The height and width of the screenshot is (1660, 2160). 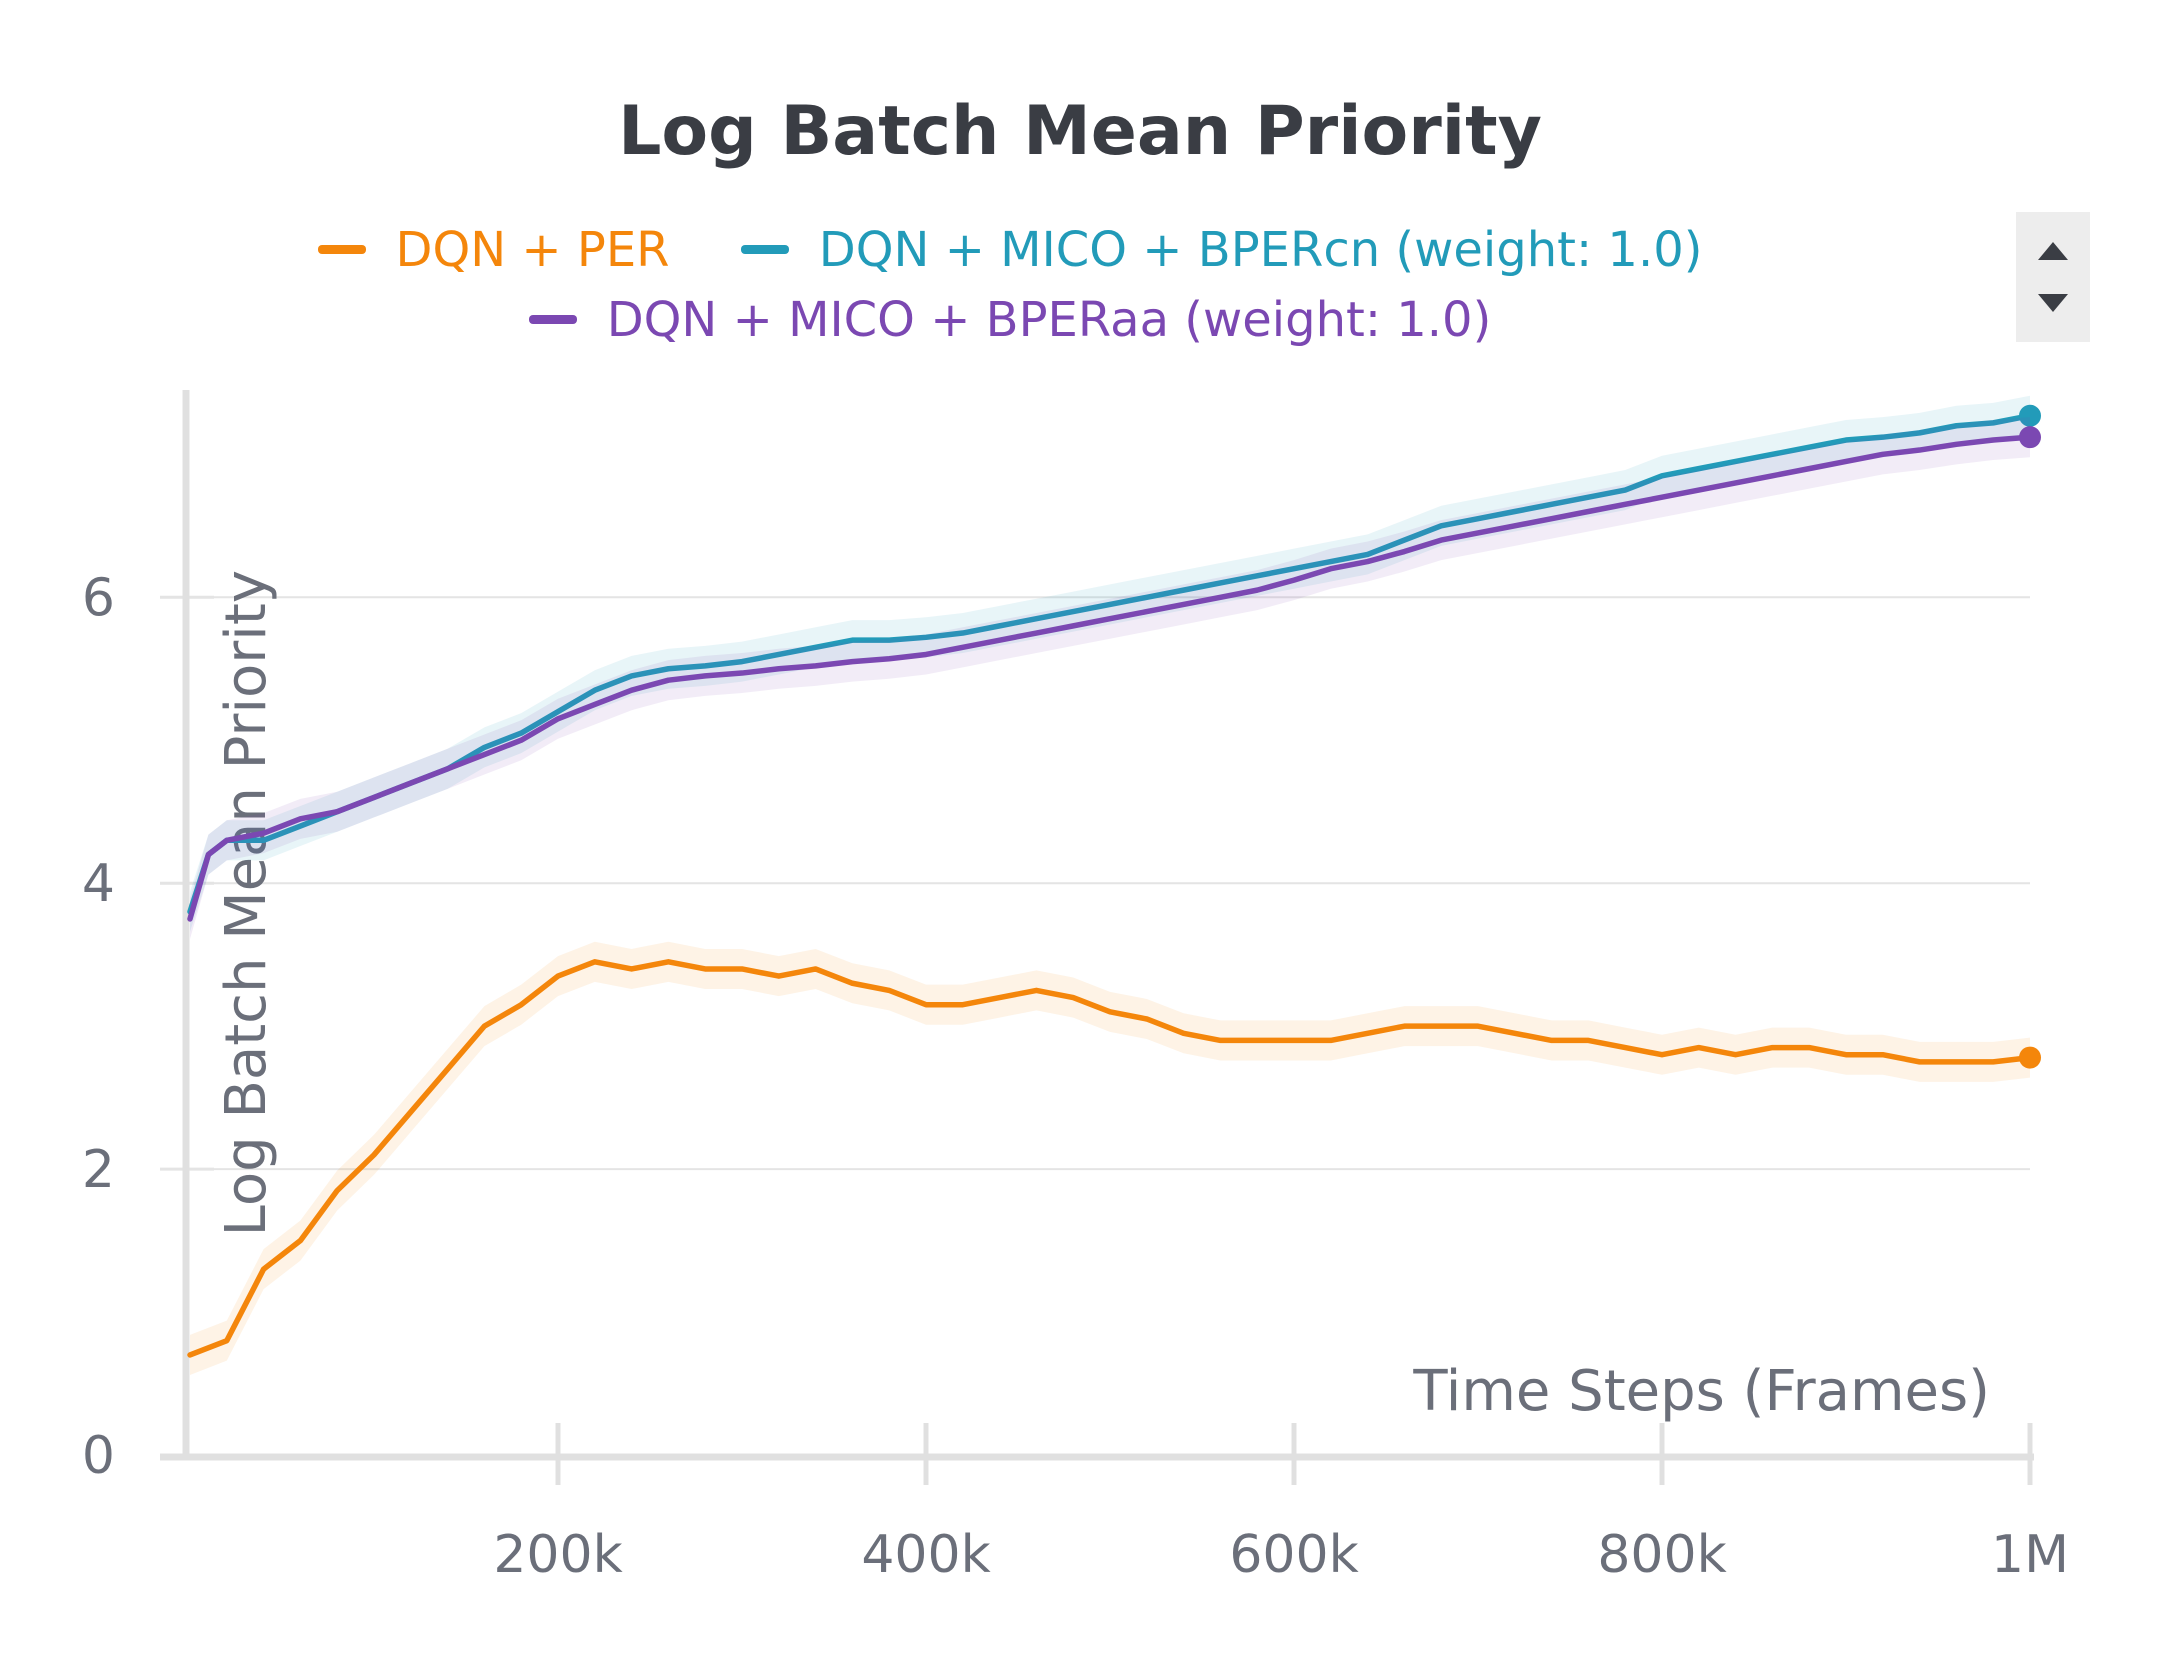 I want to click on legend-item-dqn-per: DQN + PER, so click(x=493, y=249).